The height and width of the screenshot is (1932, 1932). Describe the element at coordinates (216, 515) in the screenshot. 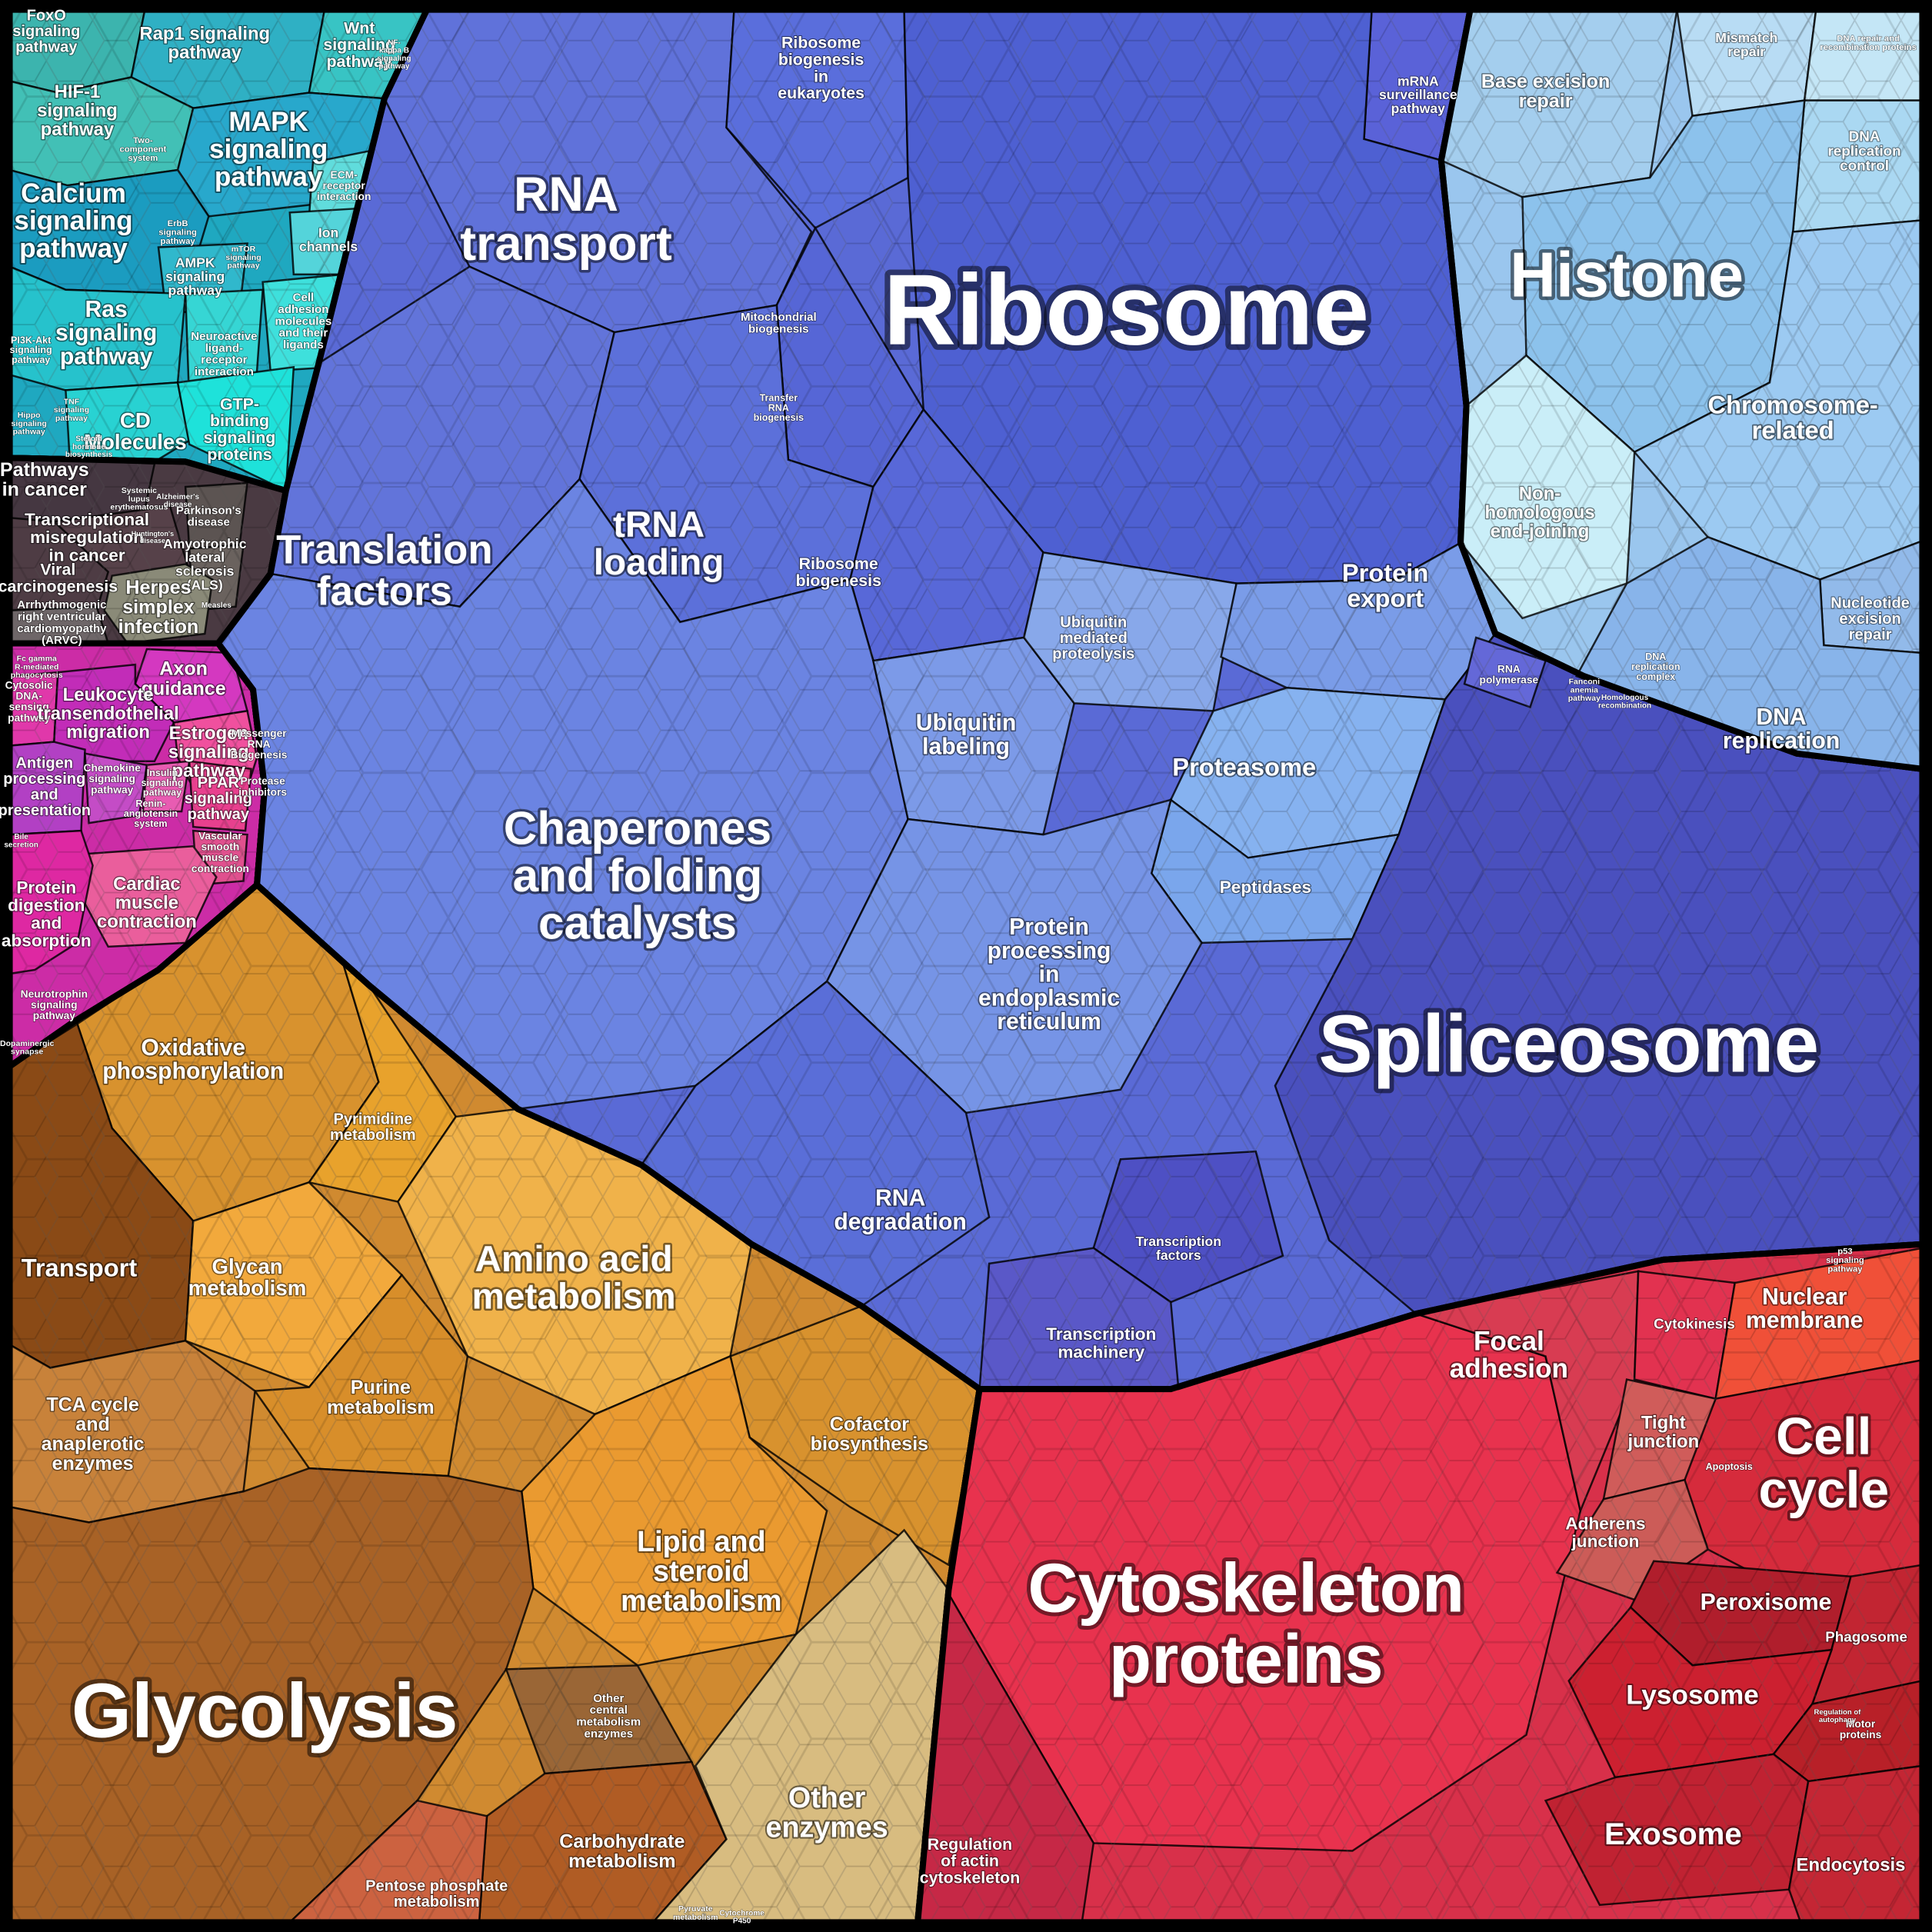

I see `region-parkinsons` at that location.